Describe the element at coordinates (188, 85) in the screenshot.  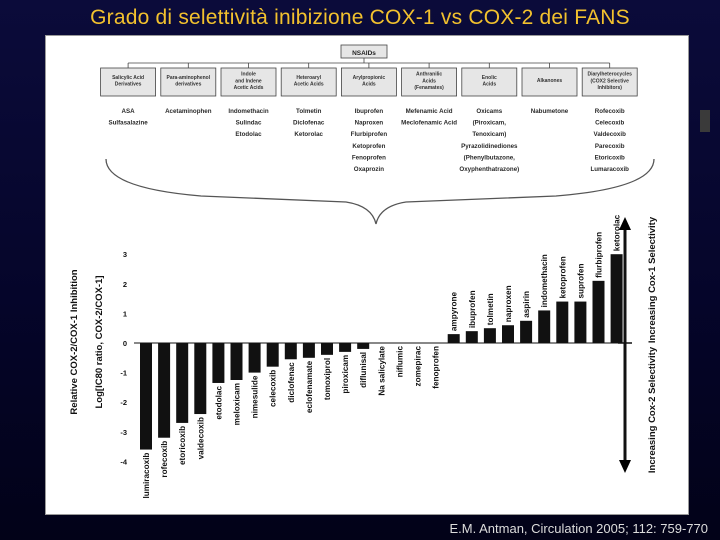
I see `tree-class-label: derivatives` at that location.